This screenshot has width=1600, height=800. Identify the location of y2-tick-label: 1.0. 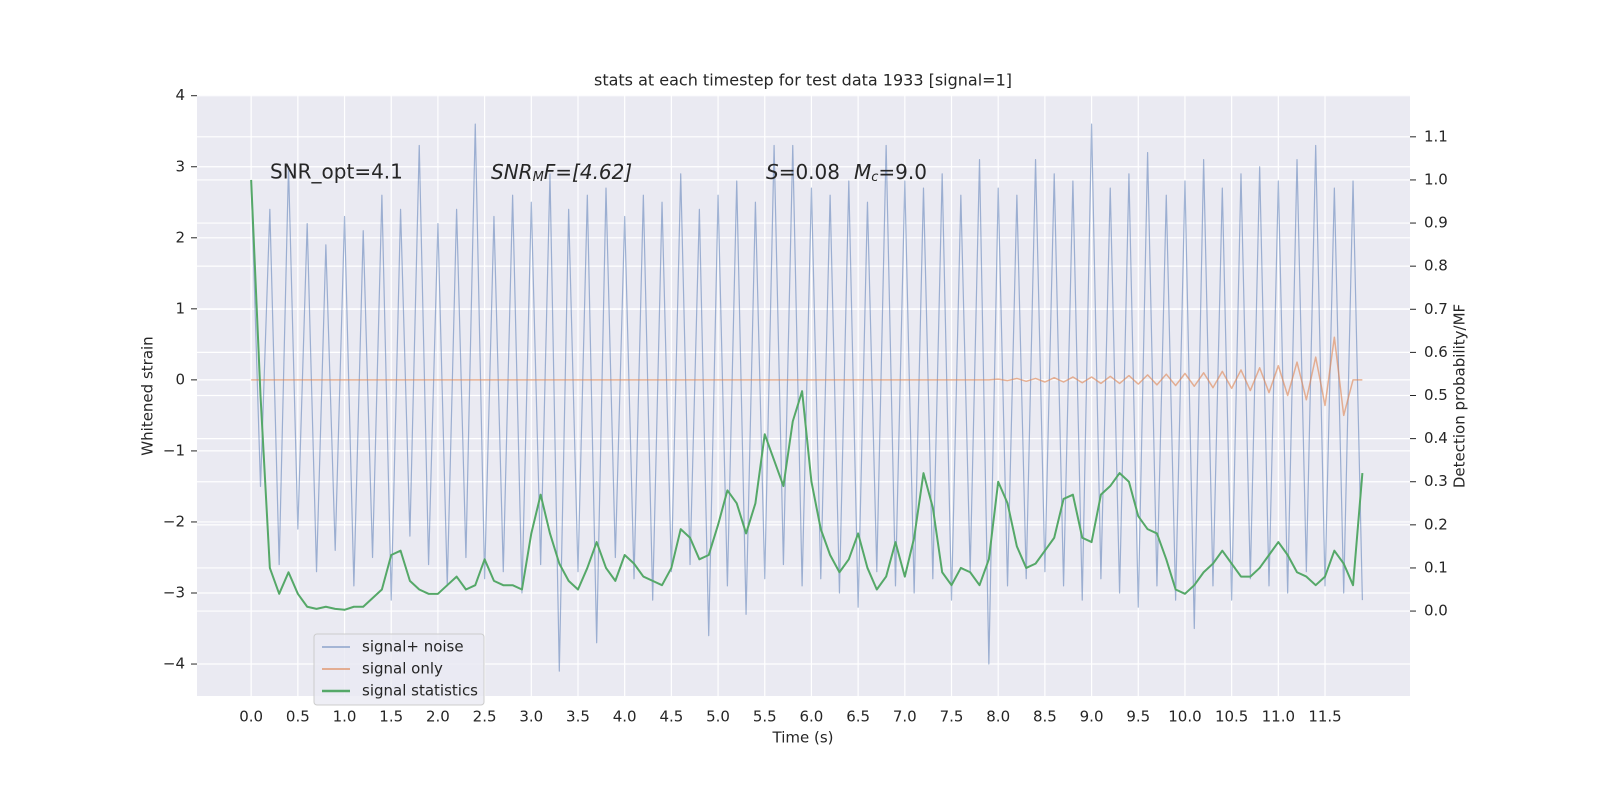
(1436, 179).